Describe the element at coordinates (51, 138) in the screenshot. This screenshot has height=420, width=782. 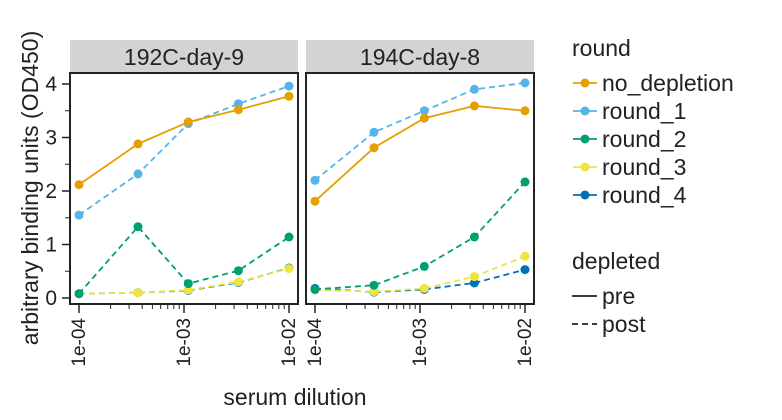
I see `y-tick-label: 3` at that location.